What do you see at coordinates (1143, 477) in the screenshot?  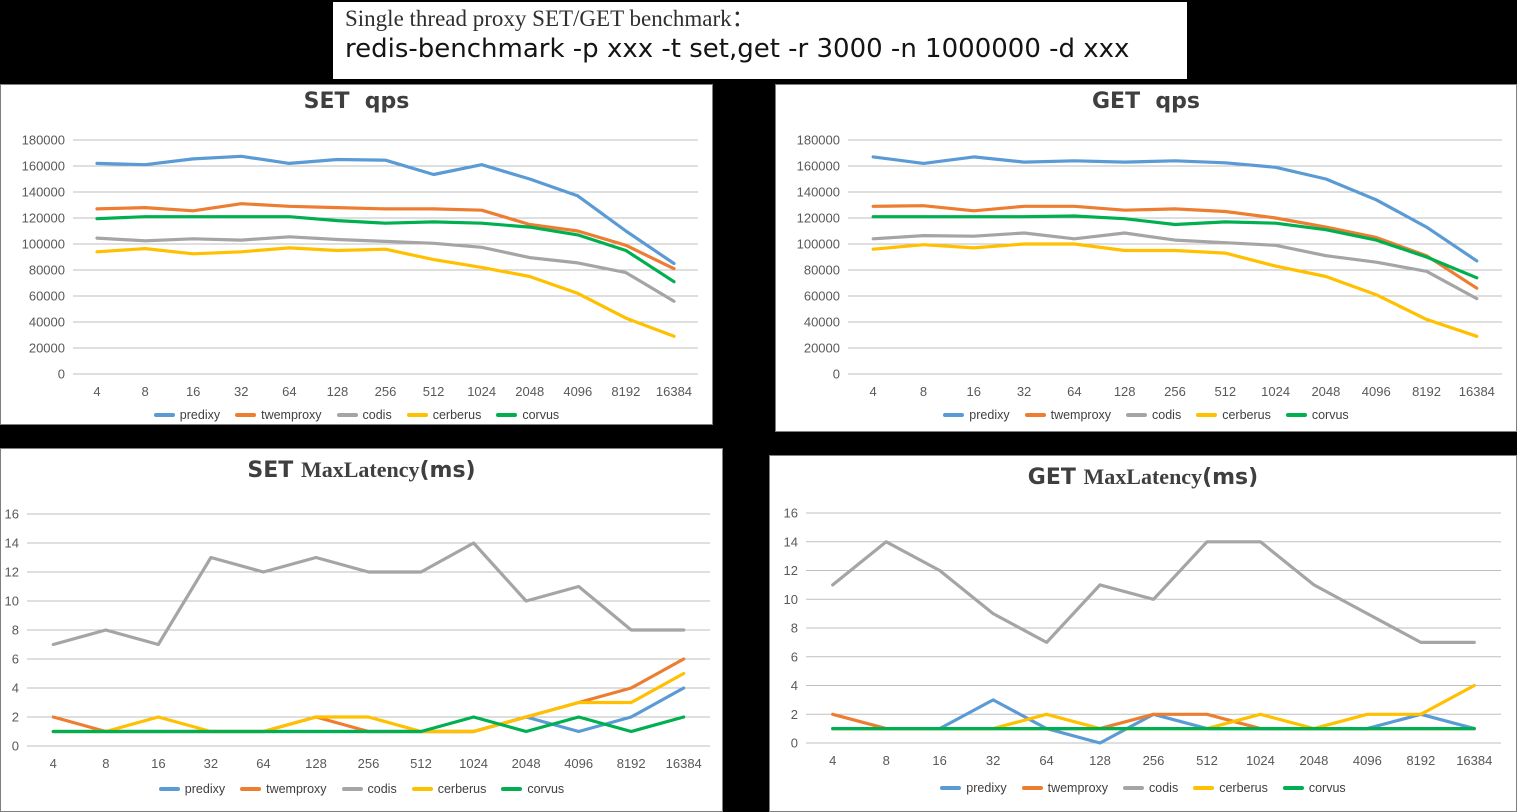 I see `chart-title-get-maxlatency: GET MaxLatency(ms)` at bounding box center [1143, 477].